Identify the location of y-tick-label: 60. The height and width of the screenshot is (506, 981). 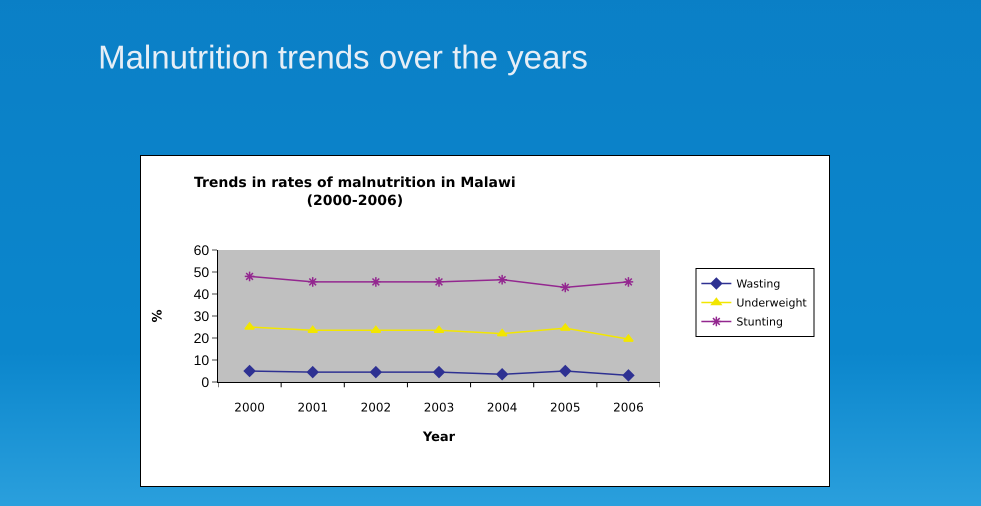
(202, 250).